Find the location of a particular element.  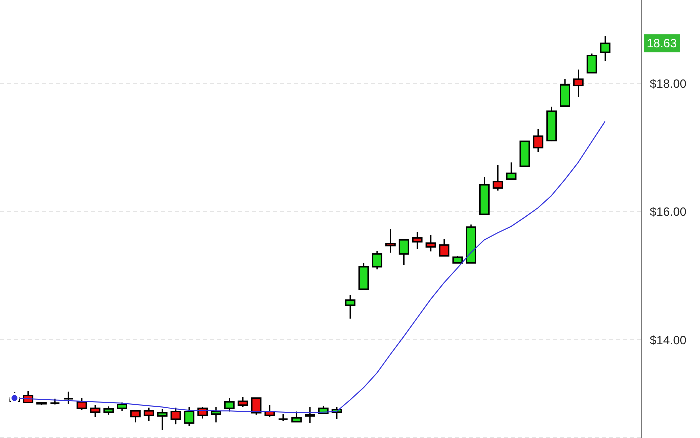

y-tick-label: $18.00 is located at coordinates (669, 84).